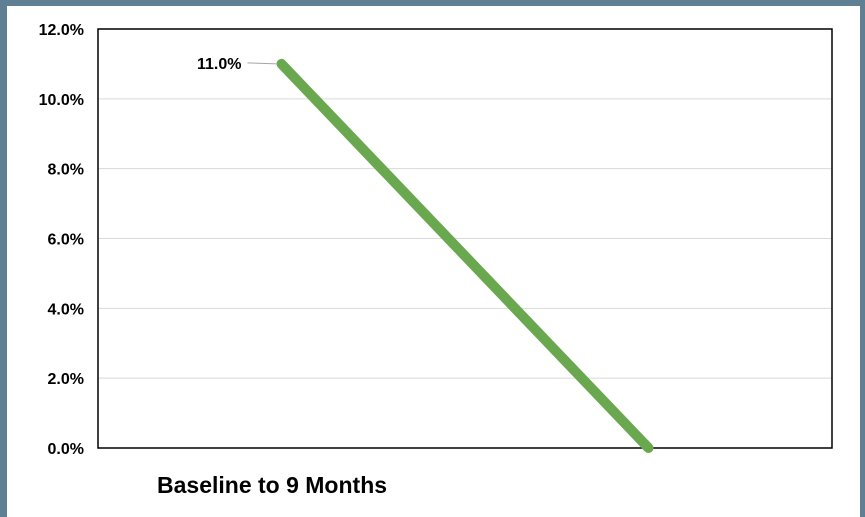  Describe the element at coordinates (262, 63) in the screenshot. I see `data-label-leader-line` at that location.